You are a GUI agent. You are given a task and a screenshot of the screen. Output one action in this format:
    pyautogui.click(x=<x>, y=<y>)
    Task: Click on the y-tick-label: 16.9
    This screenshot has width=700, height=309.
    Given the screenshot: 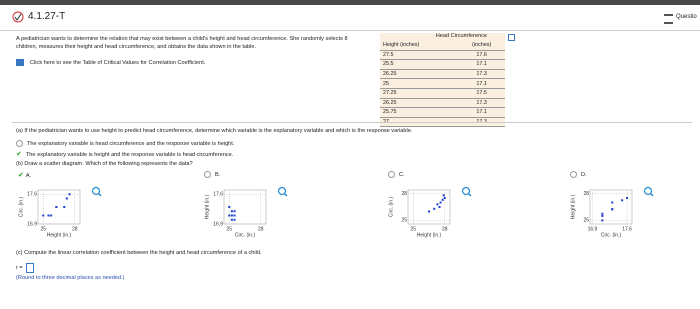 What is the action you would take?
    pyautogui.click(x=218, y=224)
    